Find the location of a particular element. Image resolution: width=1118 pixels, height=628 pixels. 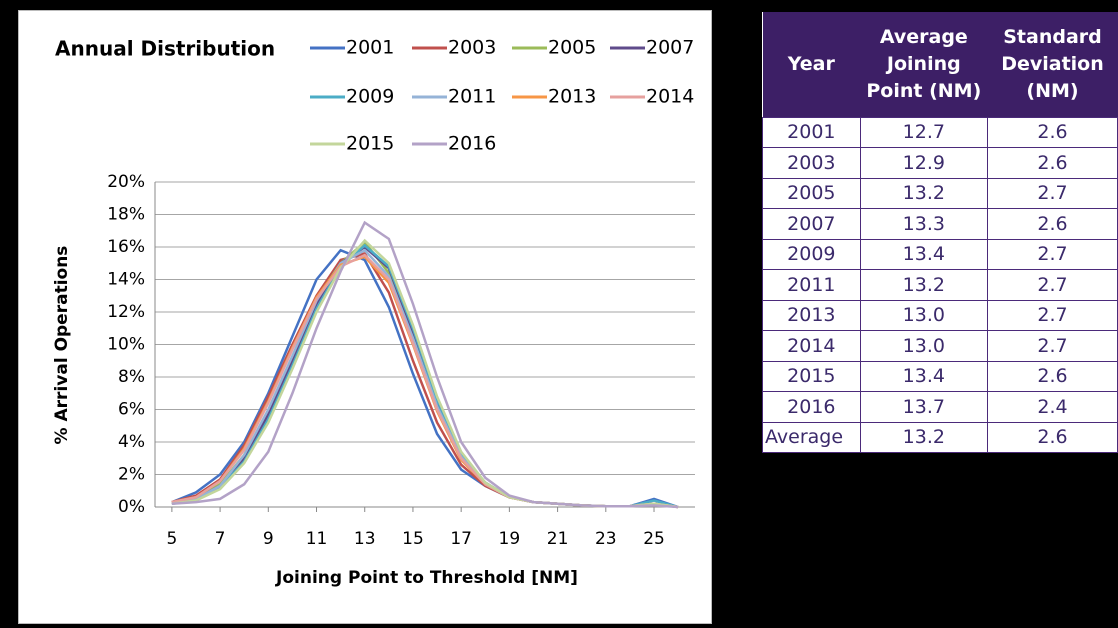

table-cell: Average is located at coordinates (811, 437).